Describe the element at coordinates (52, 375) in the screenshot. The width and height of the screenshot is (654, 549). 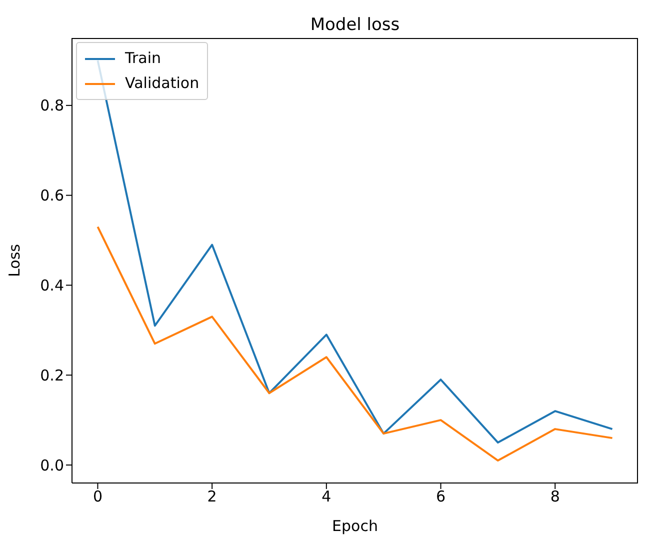
I see `y-tick-label: 0.2` at that location.